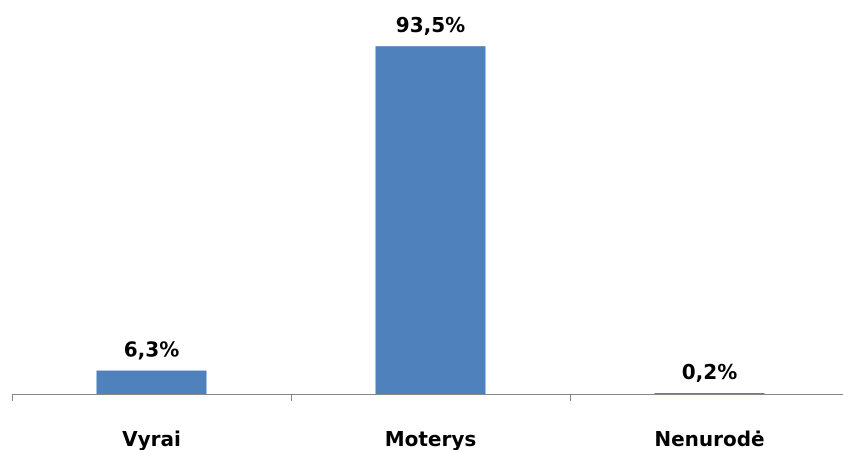 The image size is (843, 450). I want to click on data-label-0: 6,3%, so click(151, 350).